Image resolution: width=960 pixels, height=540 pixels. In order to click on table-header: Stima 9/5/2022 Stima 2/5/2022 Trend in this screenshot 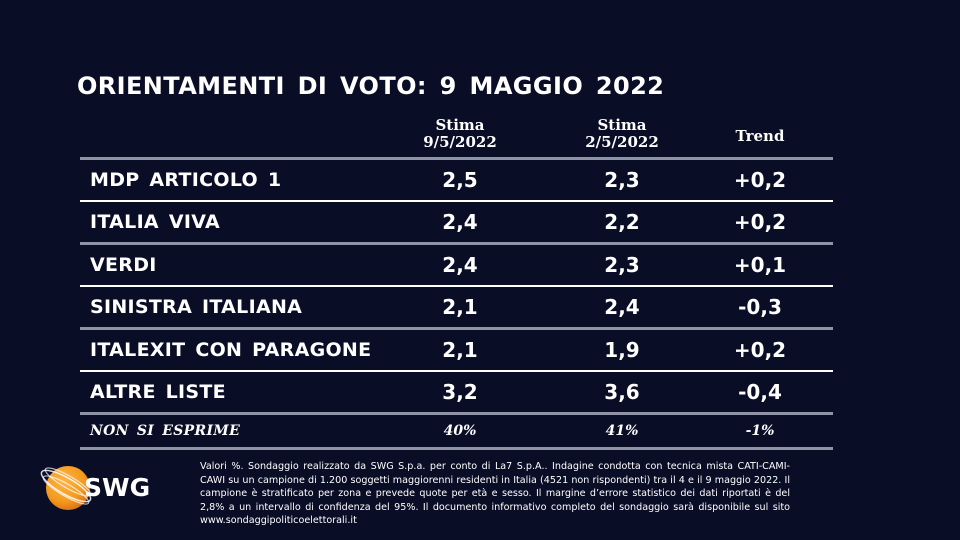, I will do `click(456, 137)`.